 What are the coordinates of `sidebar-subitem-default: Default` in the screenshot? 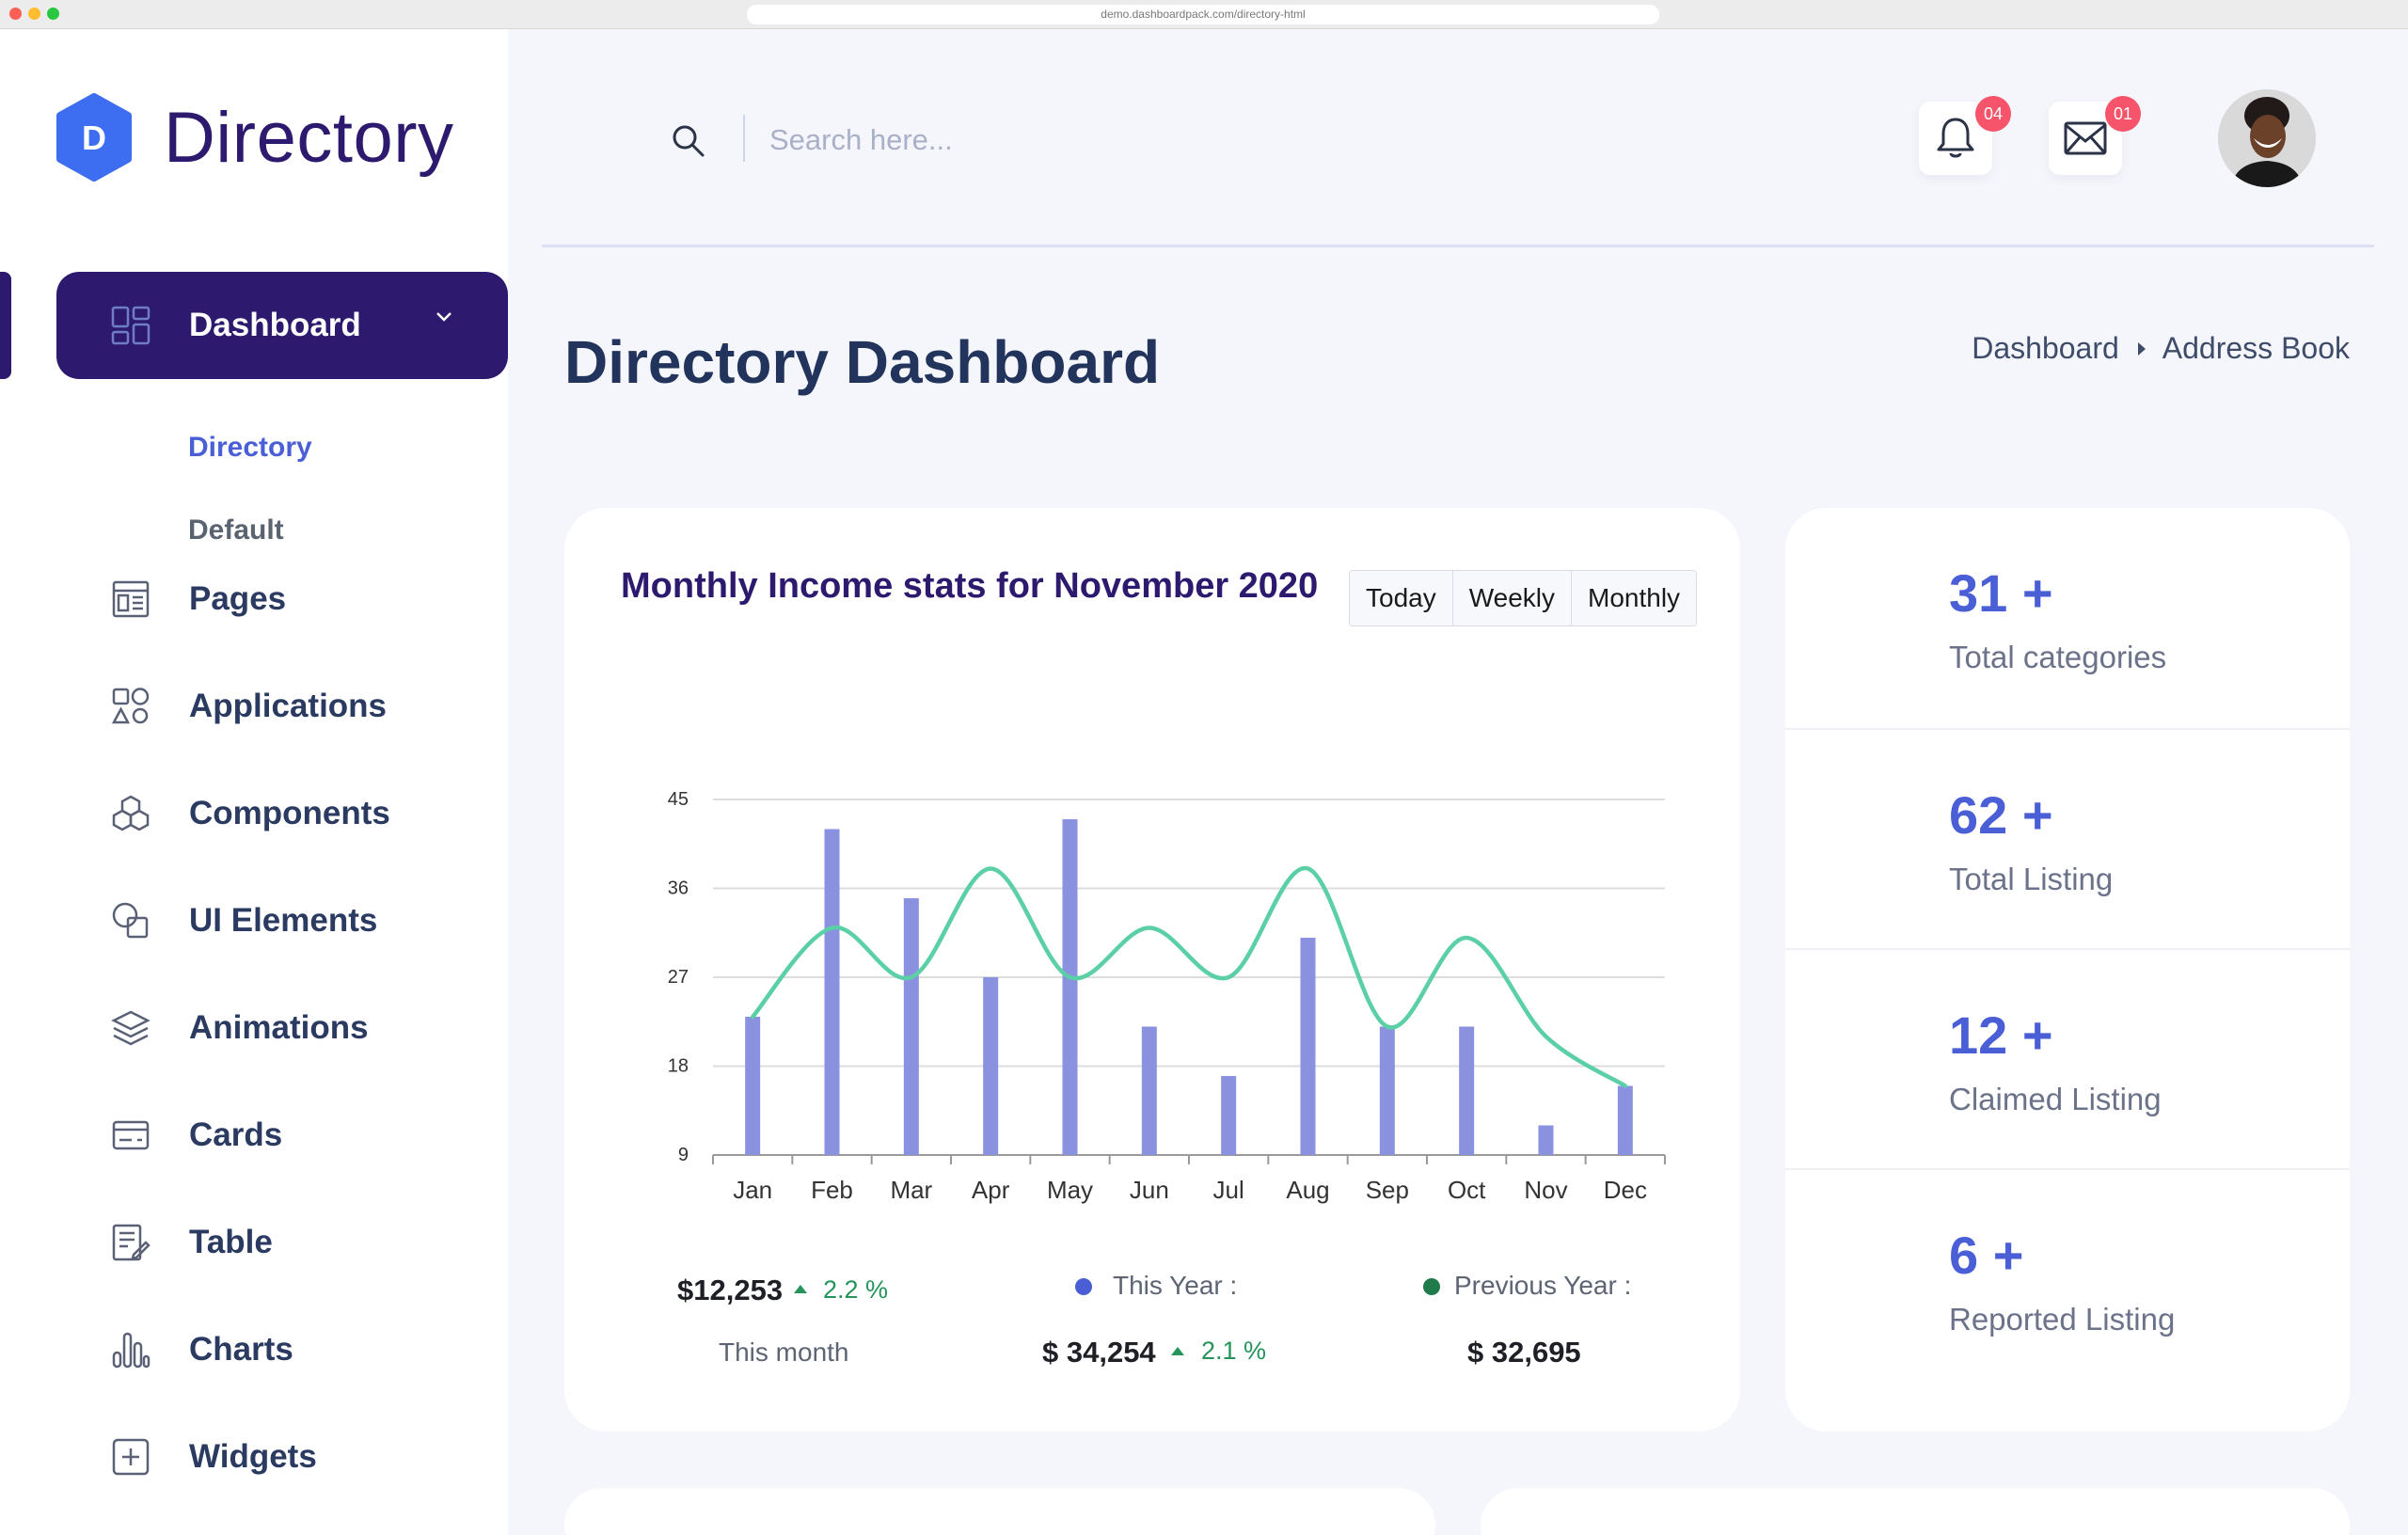 It's located at (236, 530).